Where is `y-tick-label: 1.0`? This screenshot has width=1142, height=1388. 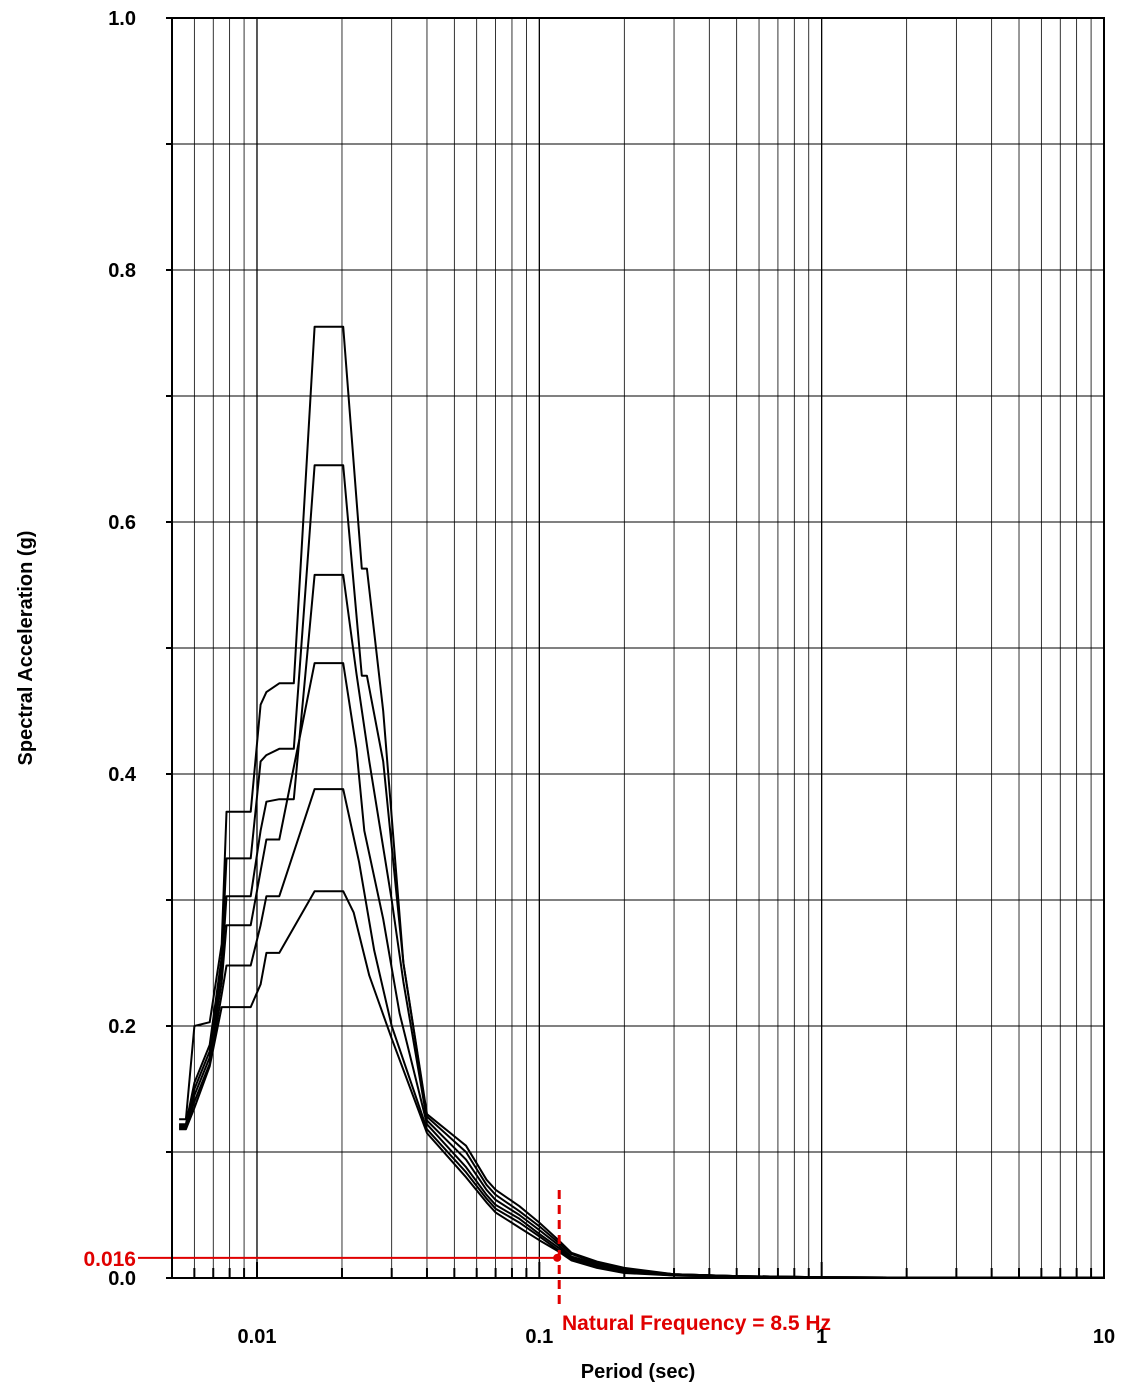
y-tick-label: 1.0 is located at coordinates (122, 19).